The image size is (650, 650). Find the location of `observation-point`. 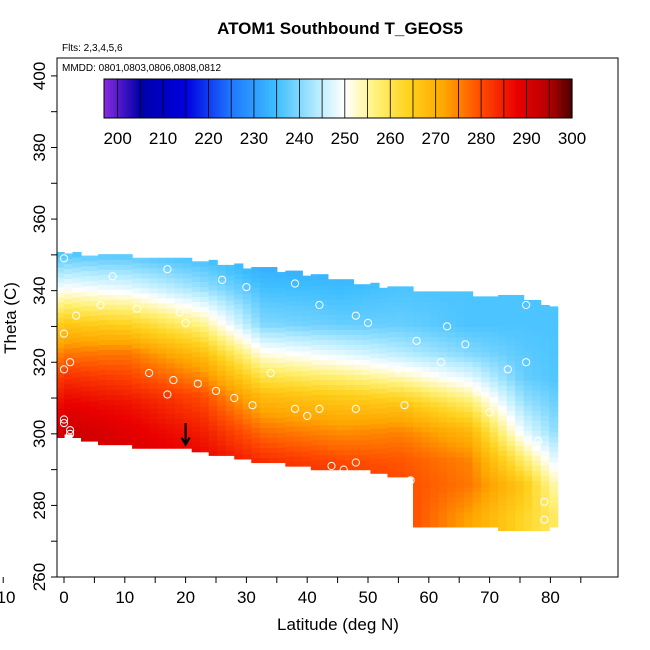

observation-point is located at coordinates (167, 394).